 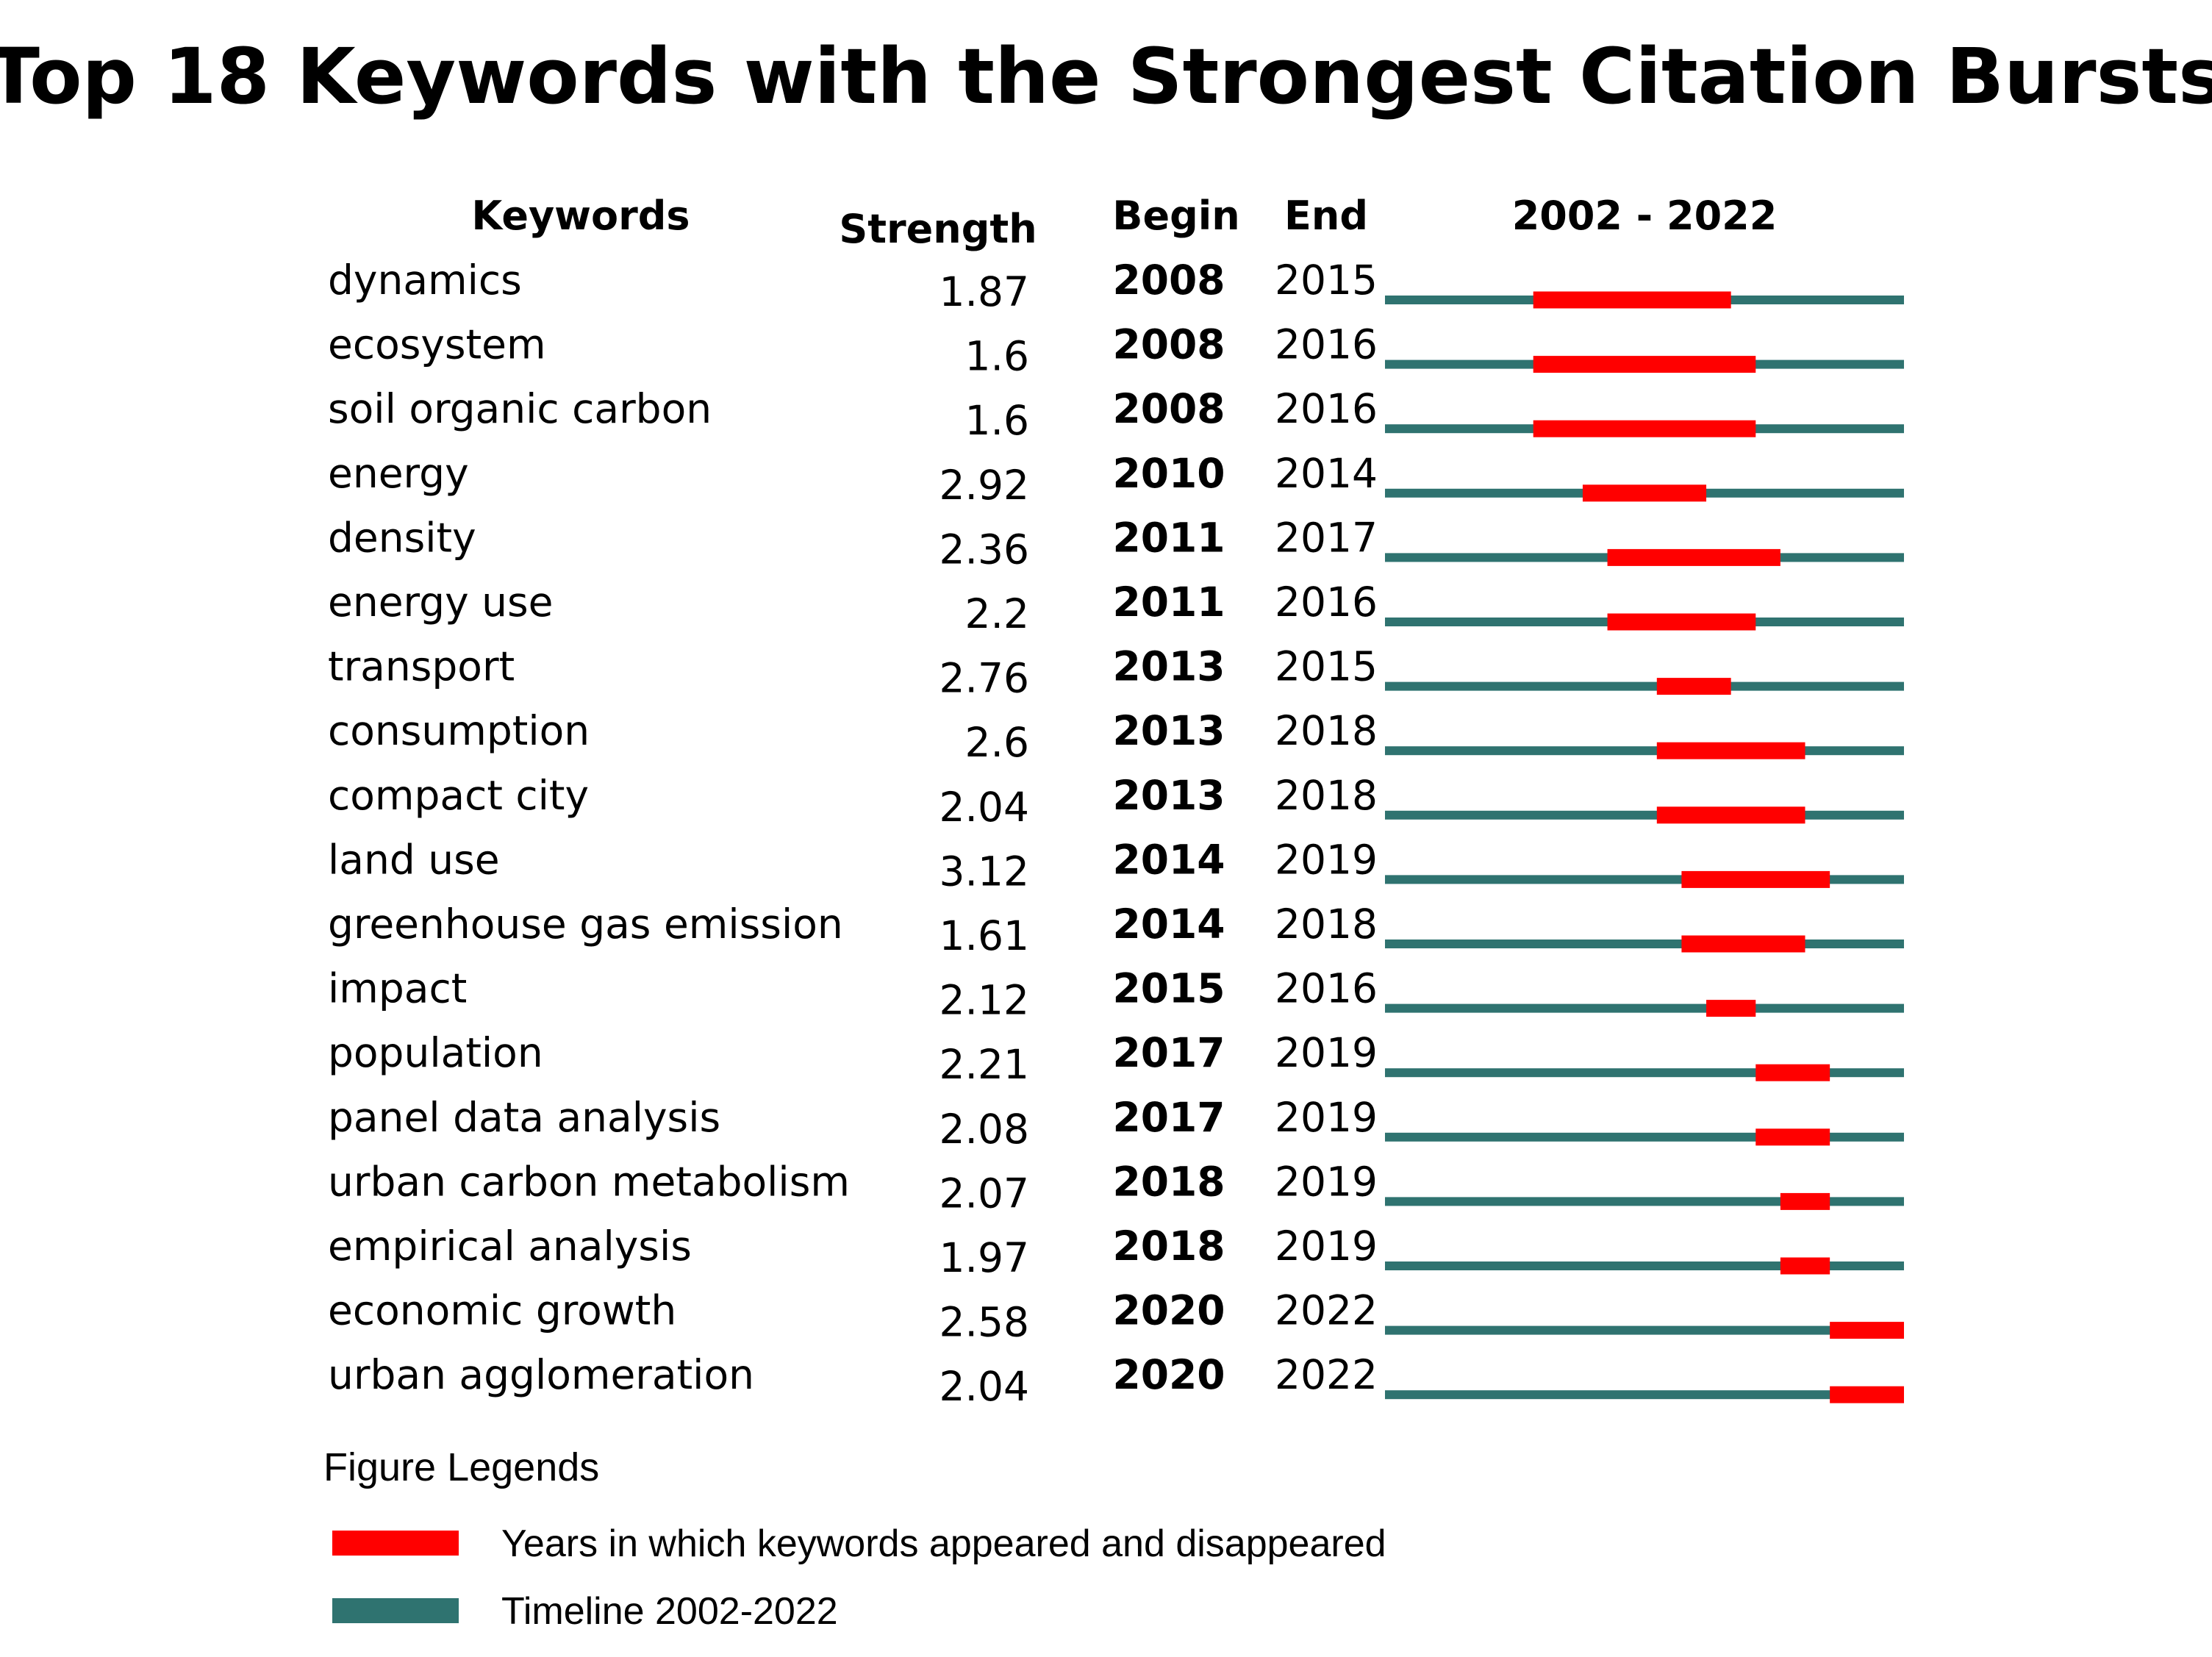 I want to click on begin-year: 2010, so click(x=1169, y=473).